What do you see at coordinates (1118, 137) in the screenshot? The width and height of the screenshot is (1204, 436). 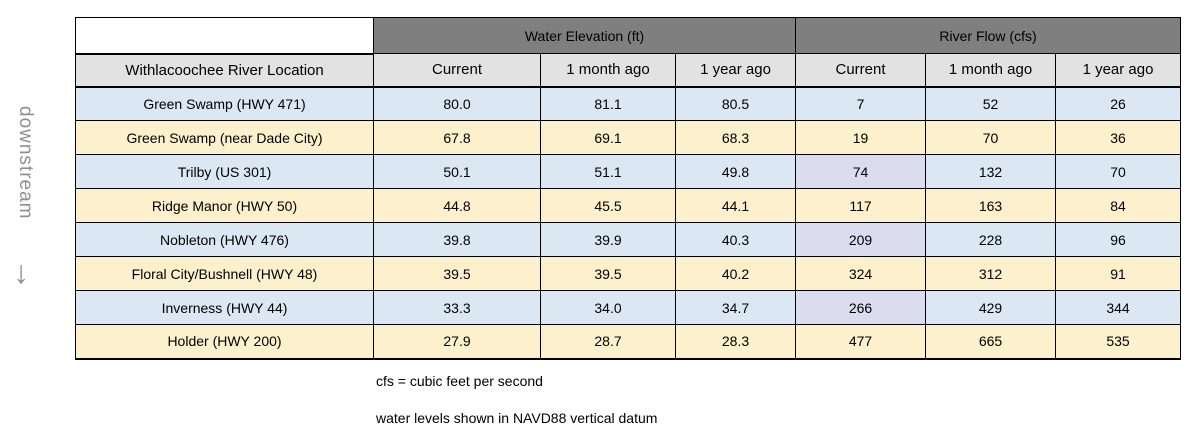 I see `flow-year-cell: 36` at bounding box center [1118, 137].